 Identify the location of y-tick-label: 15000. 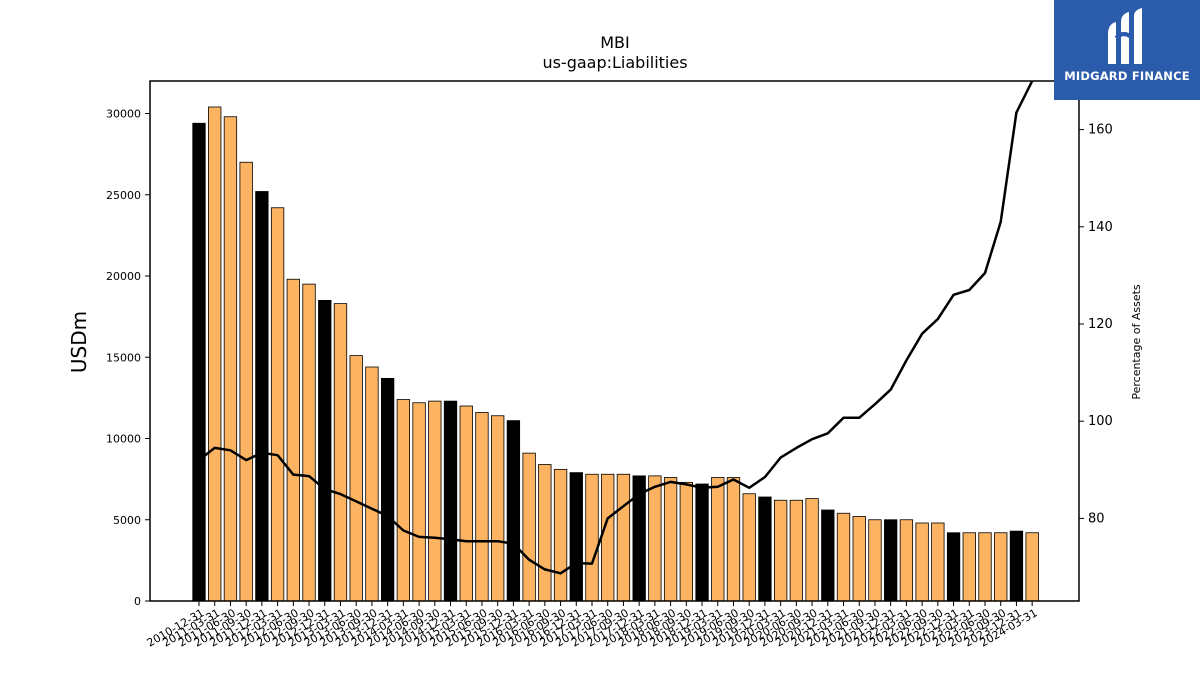
(123, 357).